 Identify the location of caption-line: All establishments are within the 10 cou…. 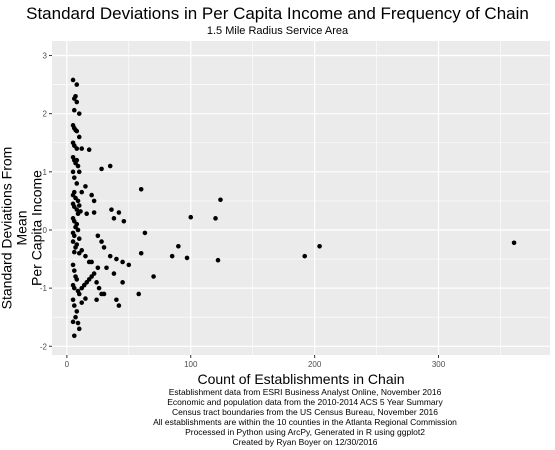
(305, 422).